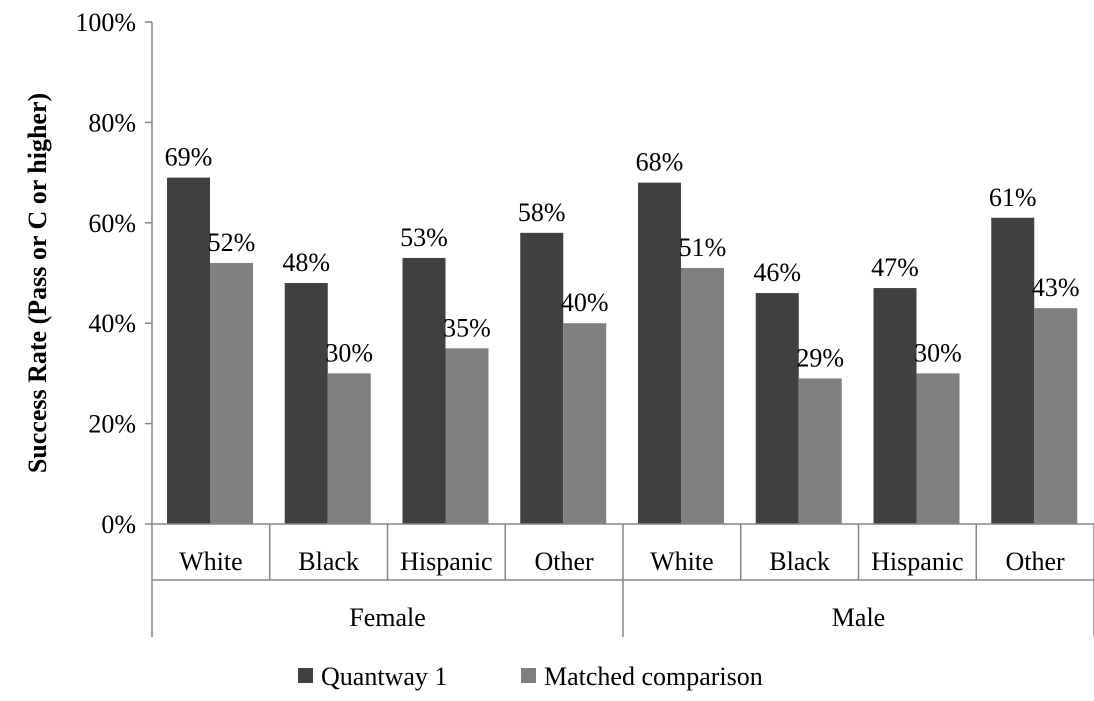  Describe the element at coordinates (1056, 287) in the screenshot. I see `data-label: 43%` at that location.